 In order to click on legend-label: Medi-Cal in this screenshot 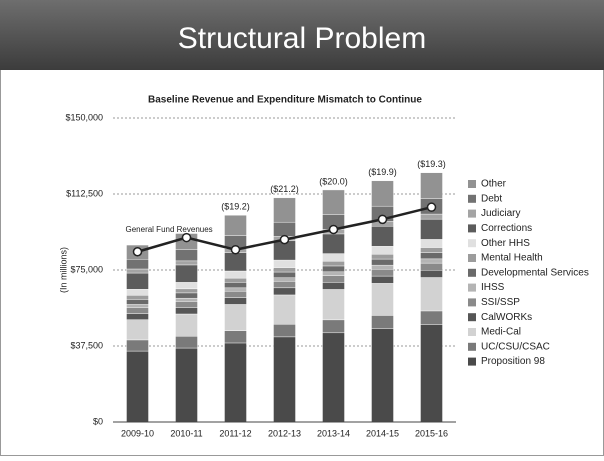, I will do `click(501, 332)`.